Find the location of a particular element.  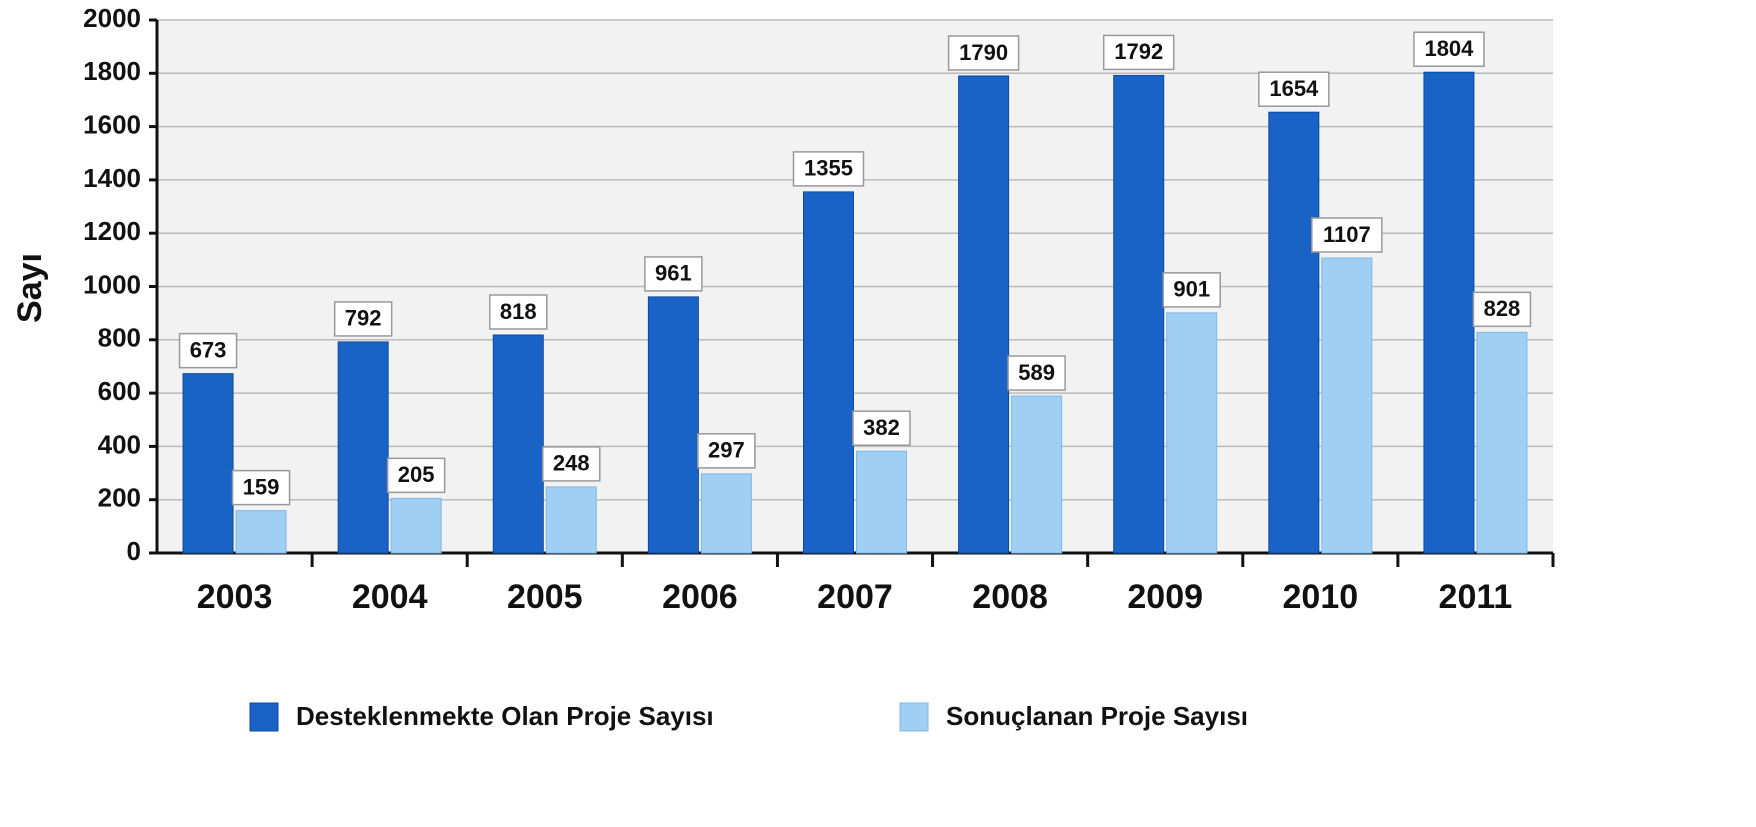

value-label: 901 is located at coordinates (1191, 289).